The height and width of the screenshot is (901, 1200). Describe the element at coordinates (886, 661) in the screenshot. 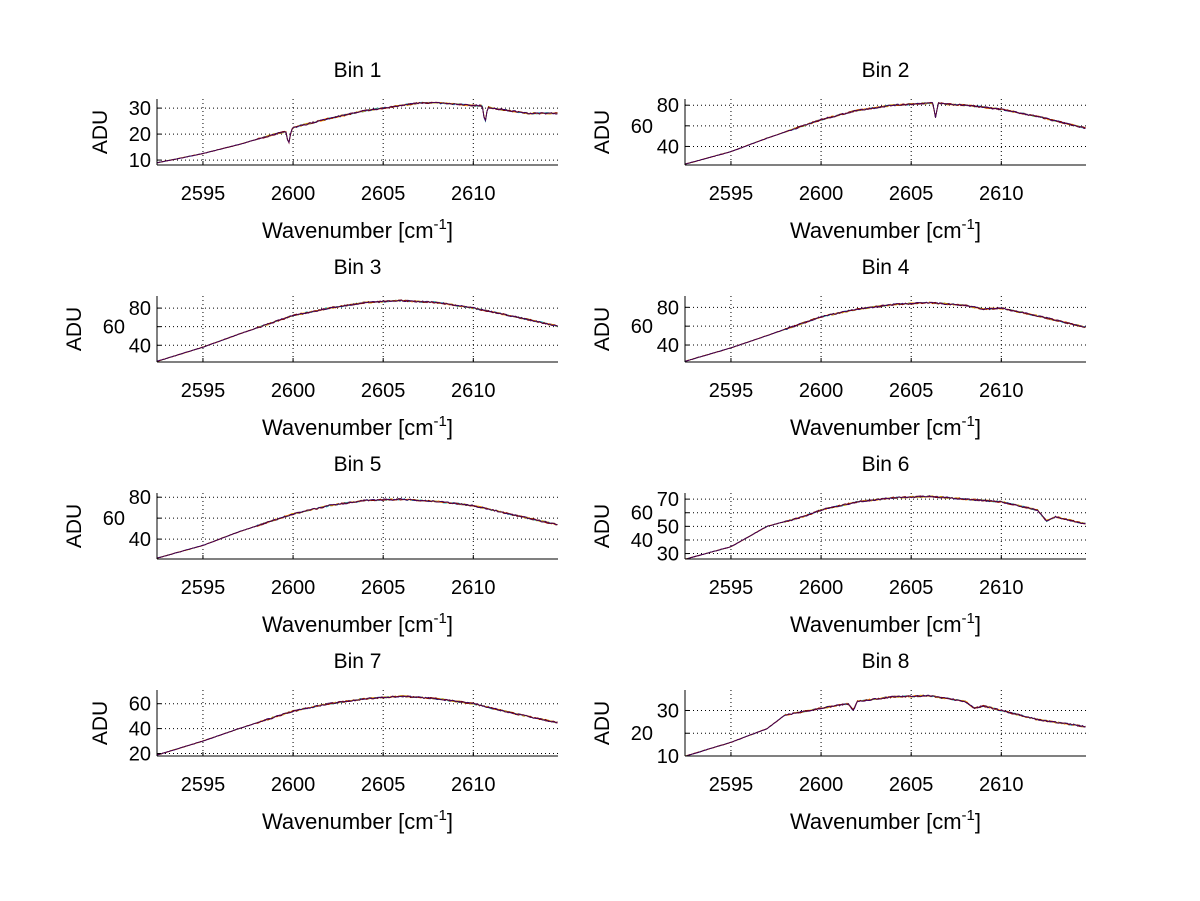

I see `subplot-title: Bin 8` at that location.